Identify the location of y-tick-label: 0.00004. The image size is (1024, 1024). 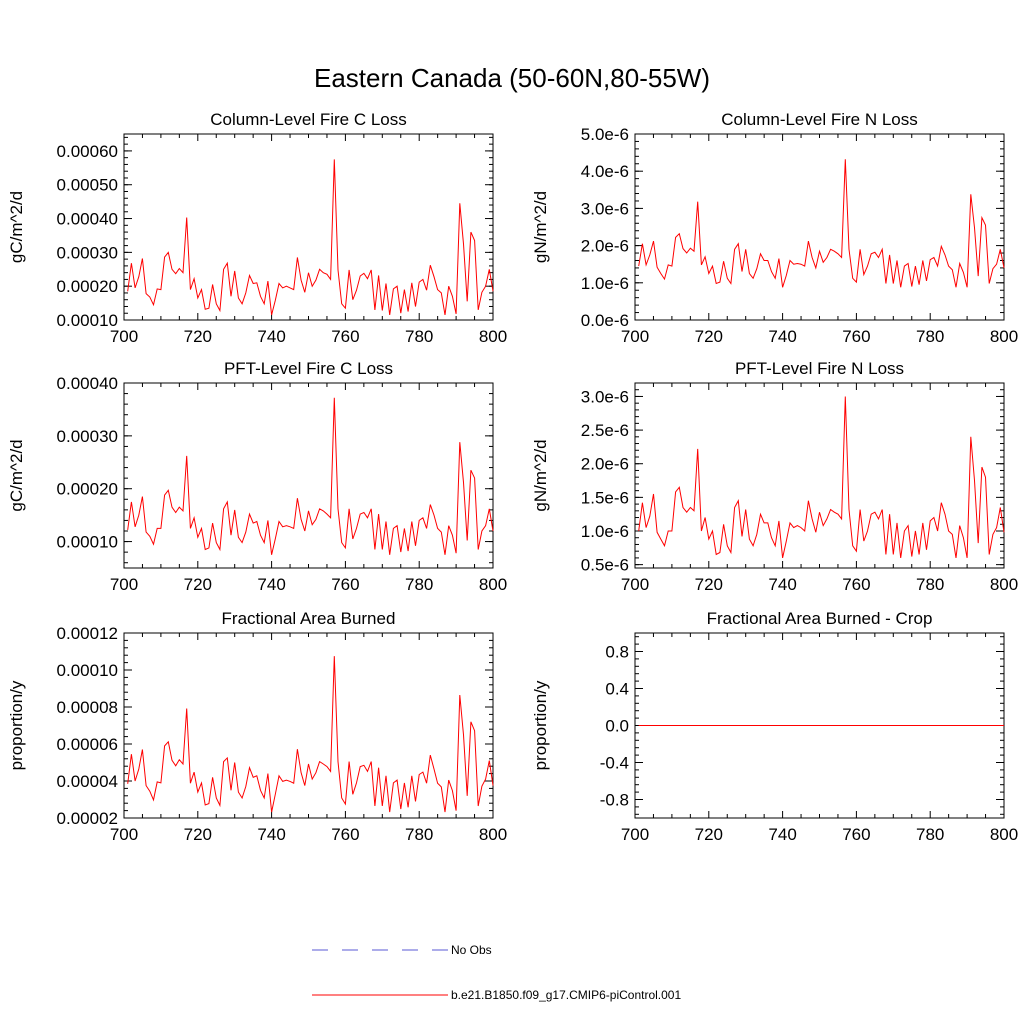
(87, 781).